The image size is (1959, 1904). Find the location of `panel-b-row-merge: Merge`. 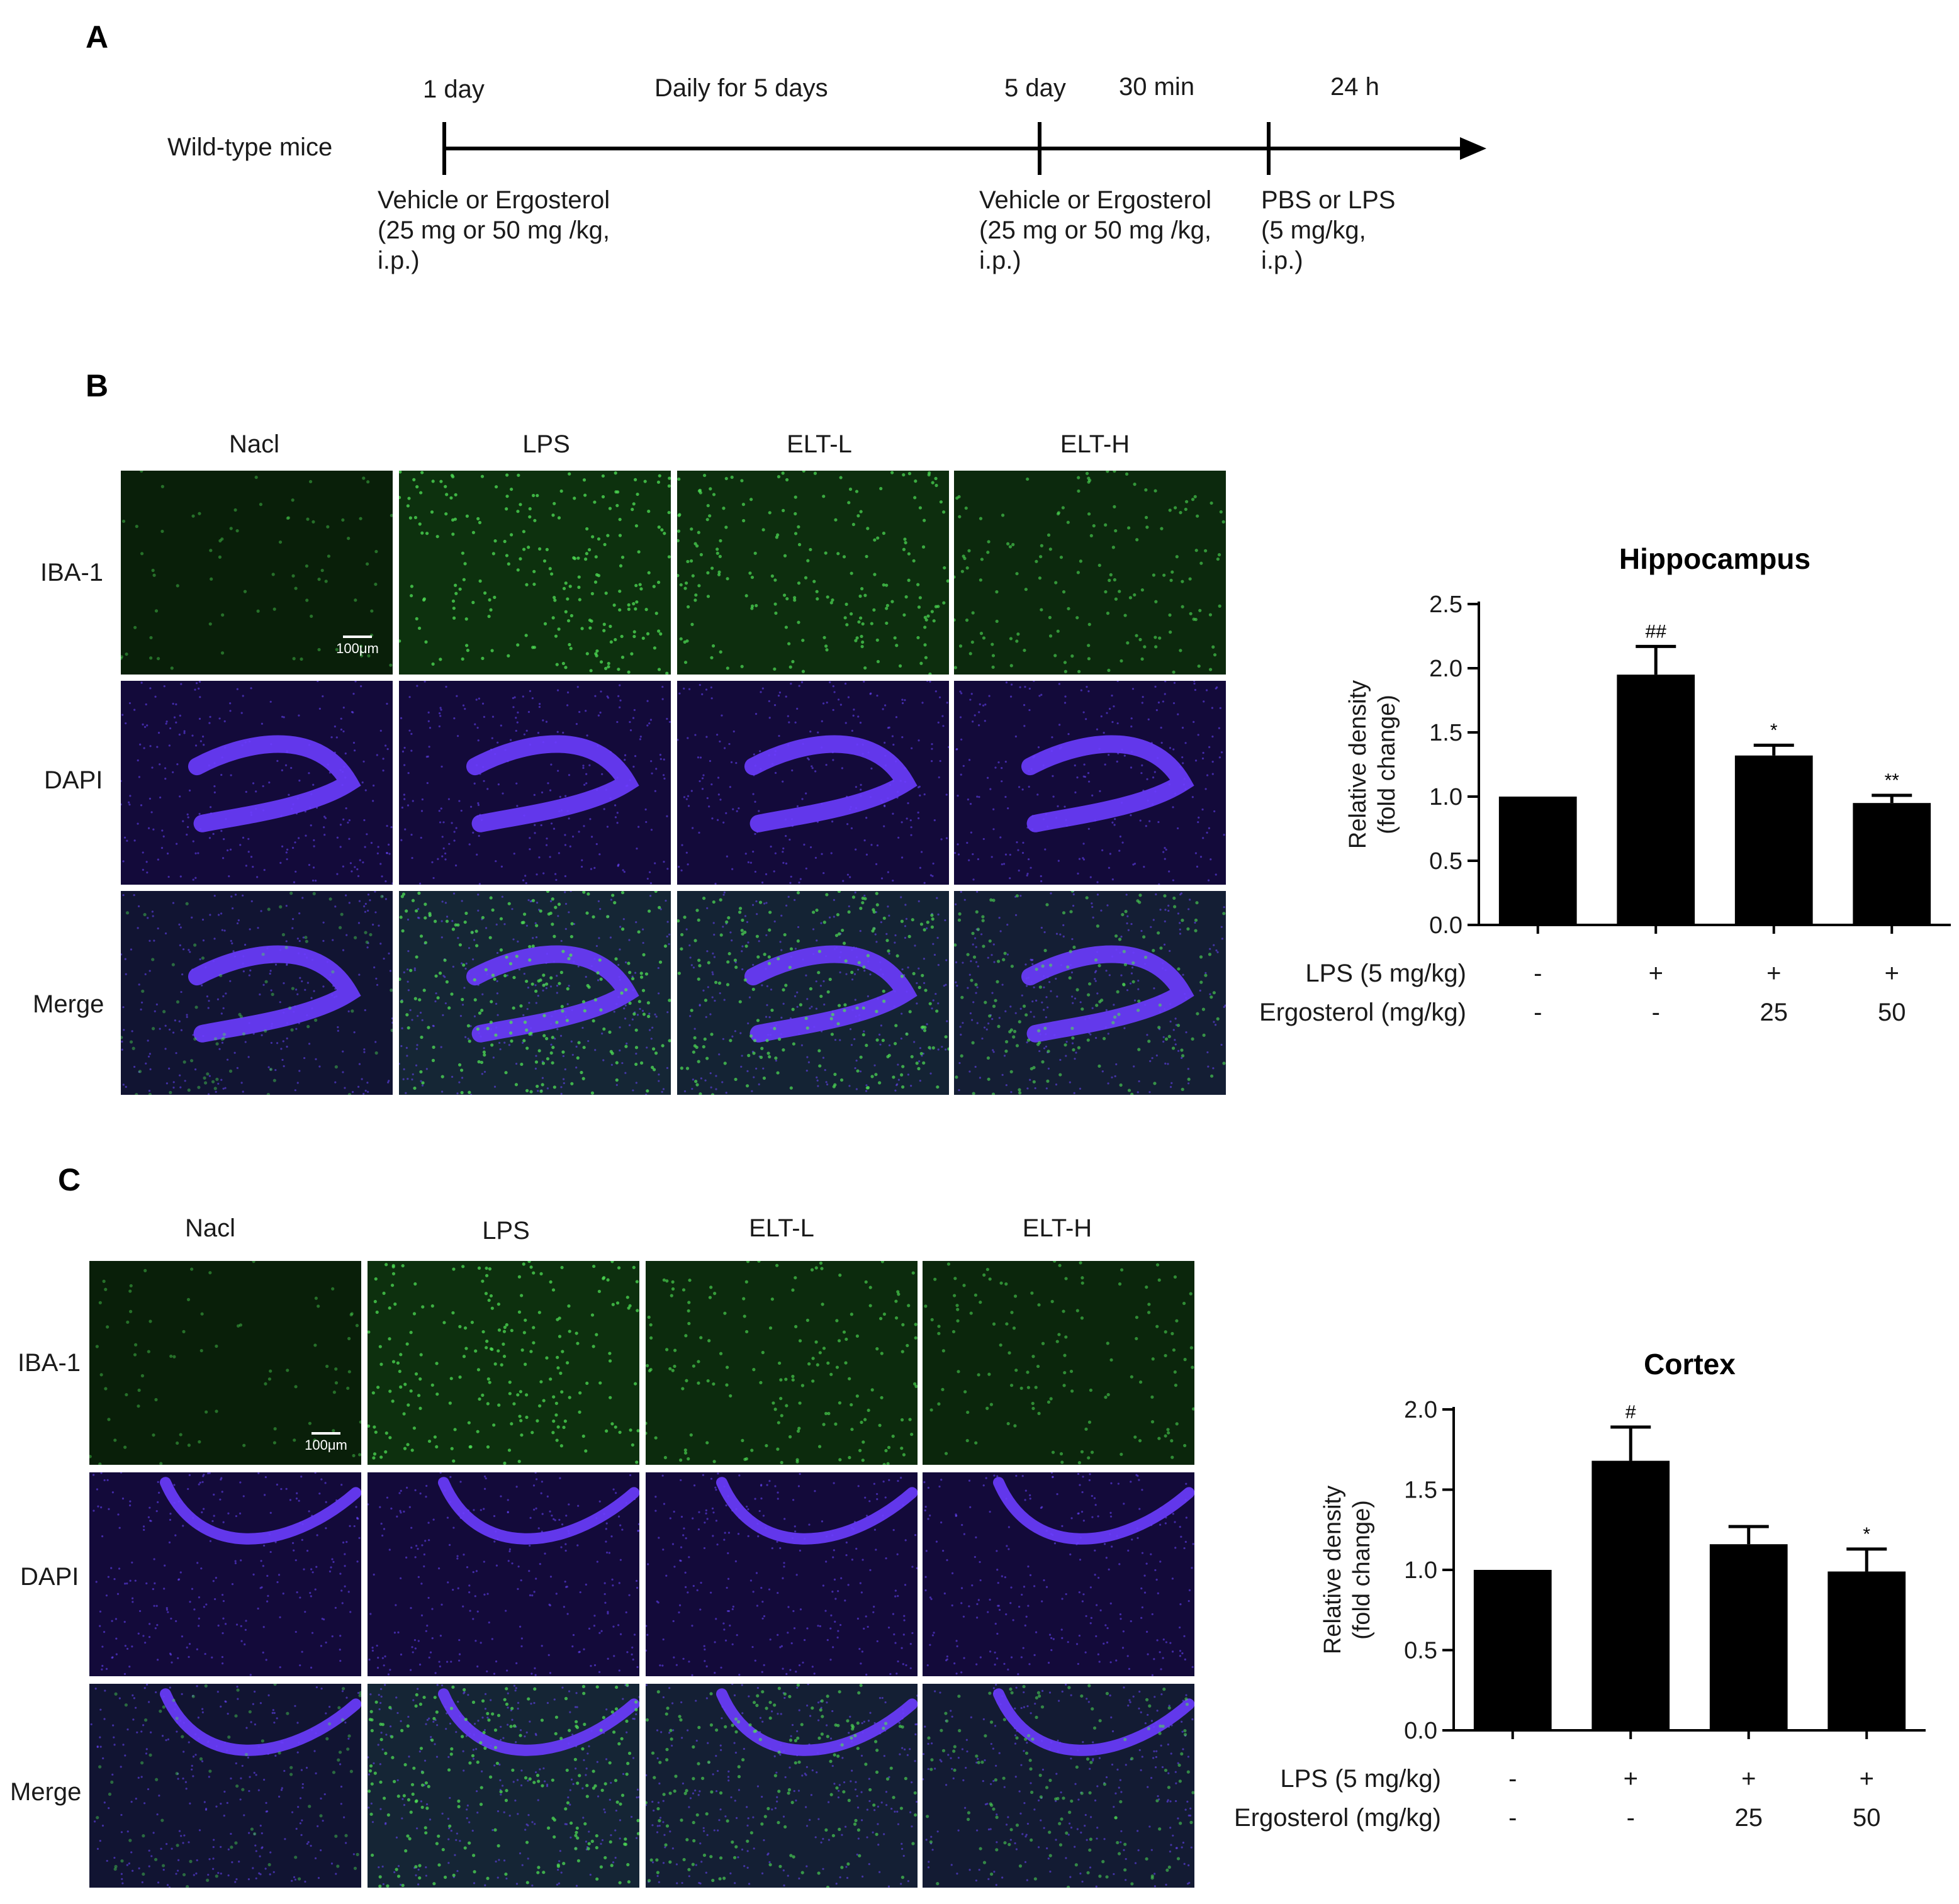

panel-b-row-merge: Merge is located at coordinates (68, 1004).